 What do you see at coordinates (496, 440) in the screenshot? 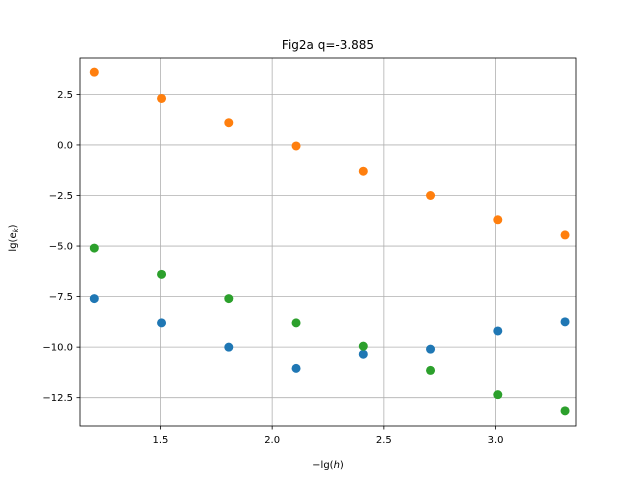
I see `x-tick-label-3: 3.0` at bounding box center [496, 440].